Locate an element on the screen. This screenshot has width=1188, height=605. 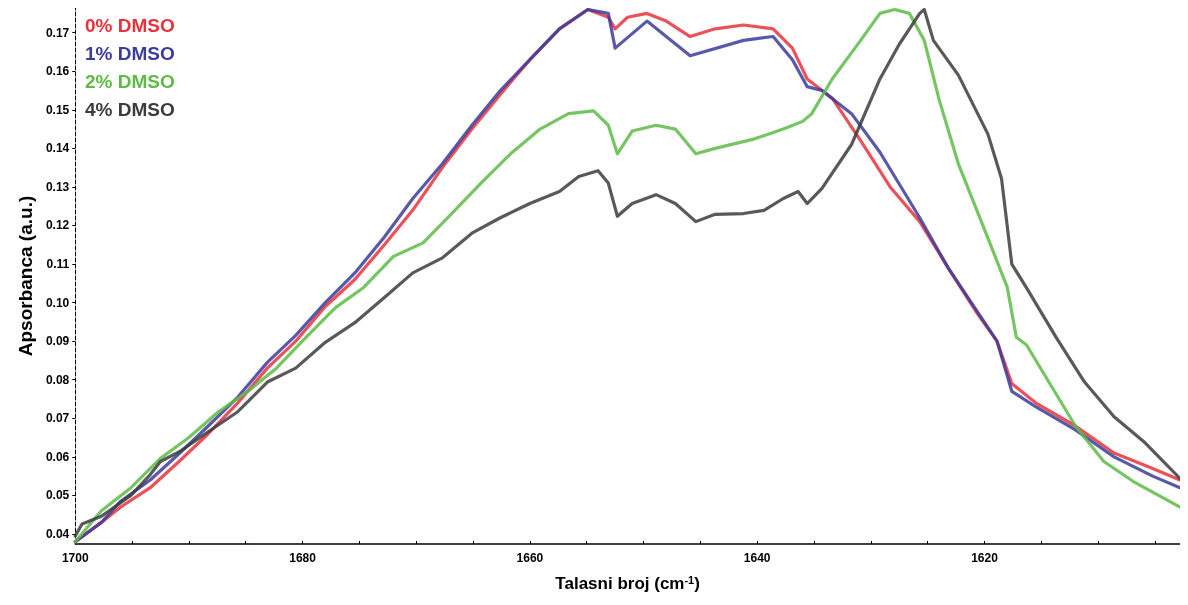
y-tick-label: 0.08 is located at coordinates (57, 379).